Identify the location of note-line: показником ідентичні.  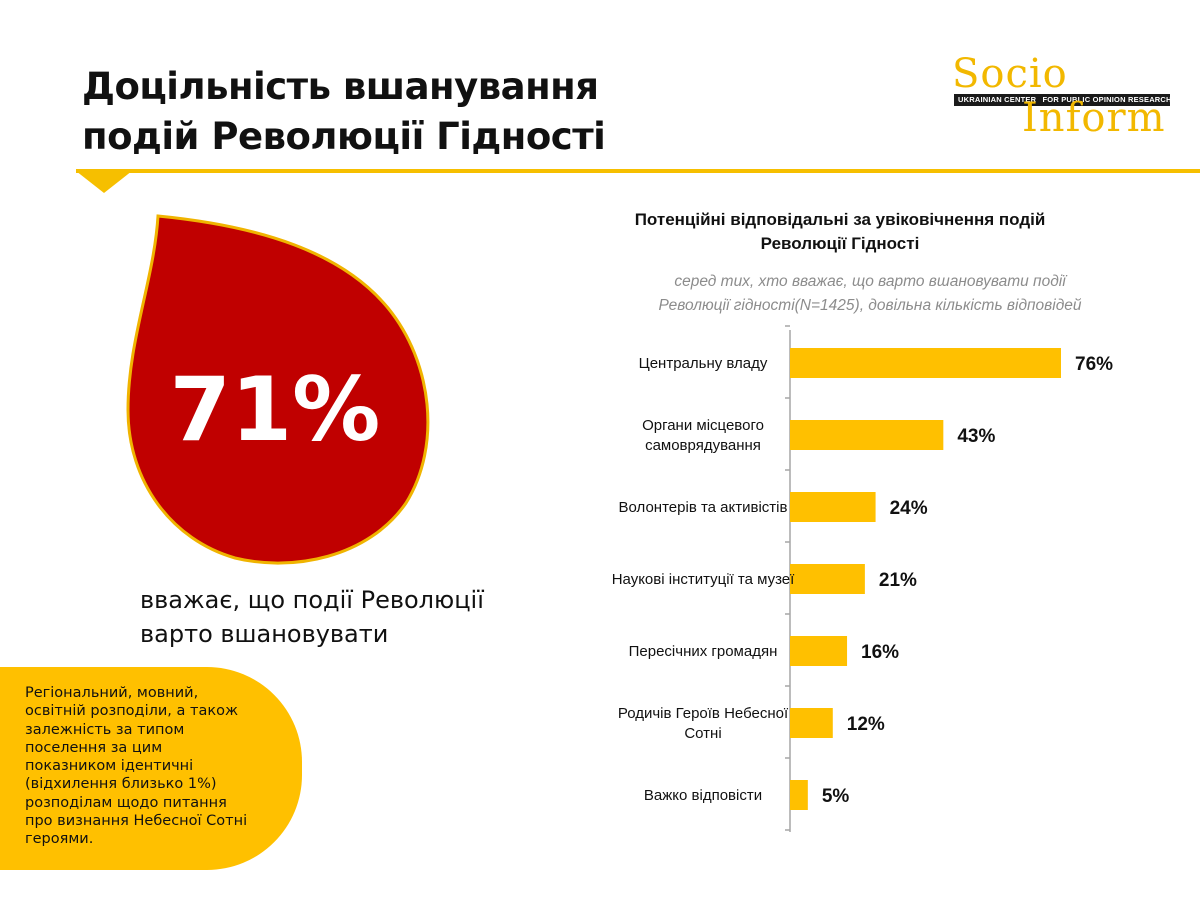
(109, 766).